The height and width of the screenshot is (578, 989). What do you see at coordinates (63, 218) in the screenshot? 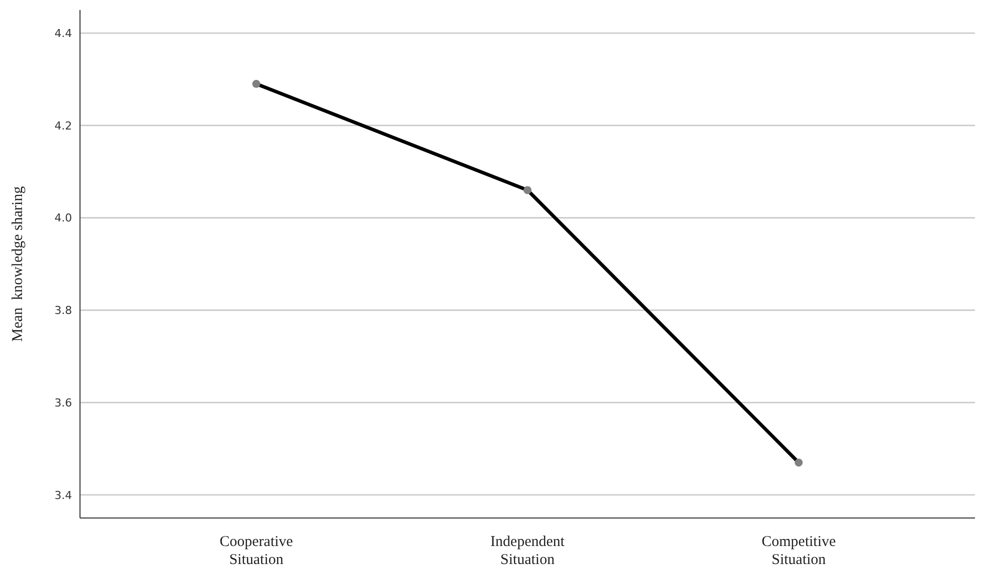
I see `y-tick-label: 4.0` at bounding box center [63, 218].